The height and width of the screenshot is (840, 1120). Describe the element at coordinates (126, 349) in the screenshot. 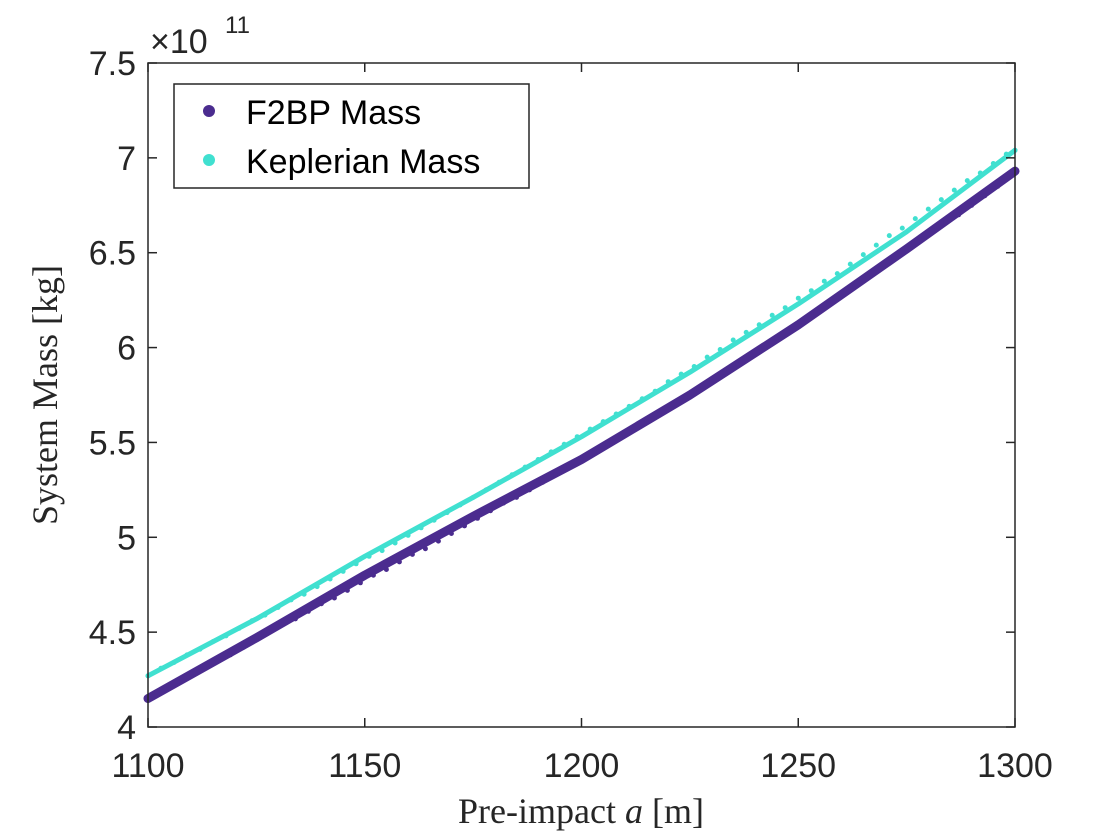

I see `y-tick-label: 6` at that location.